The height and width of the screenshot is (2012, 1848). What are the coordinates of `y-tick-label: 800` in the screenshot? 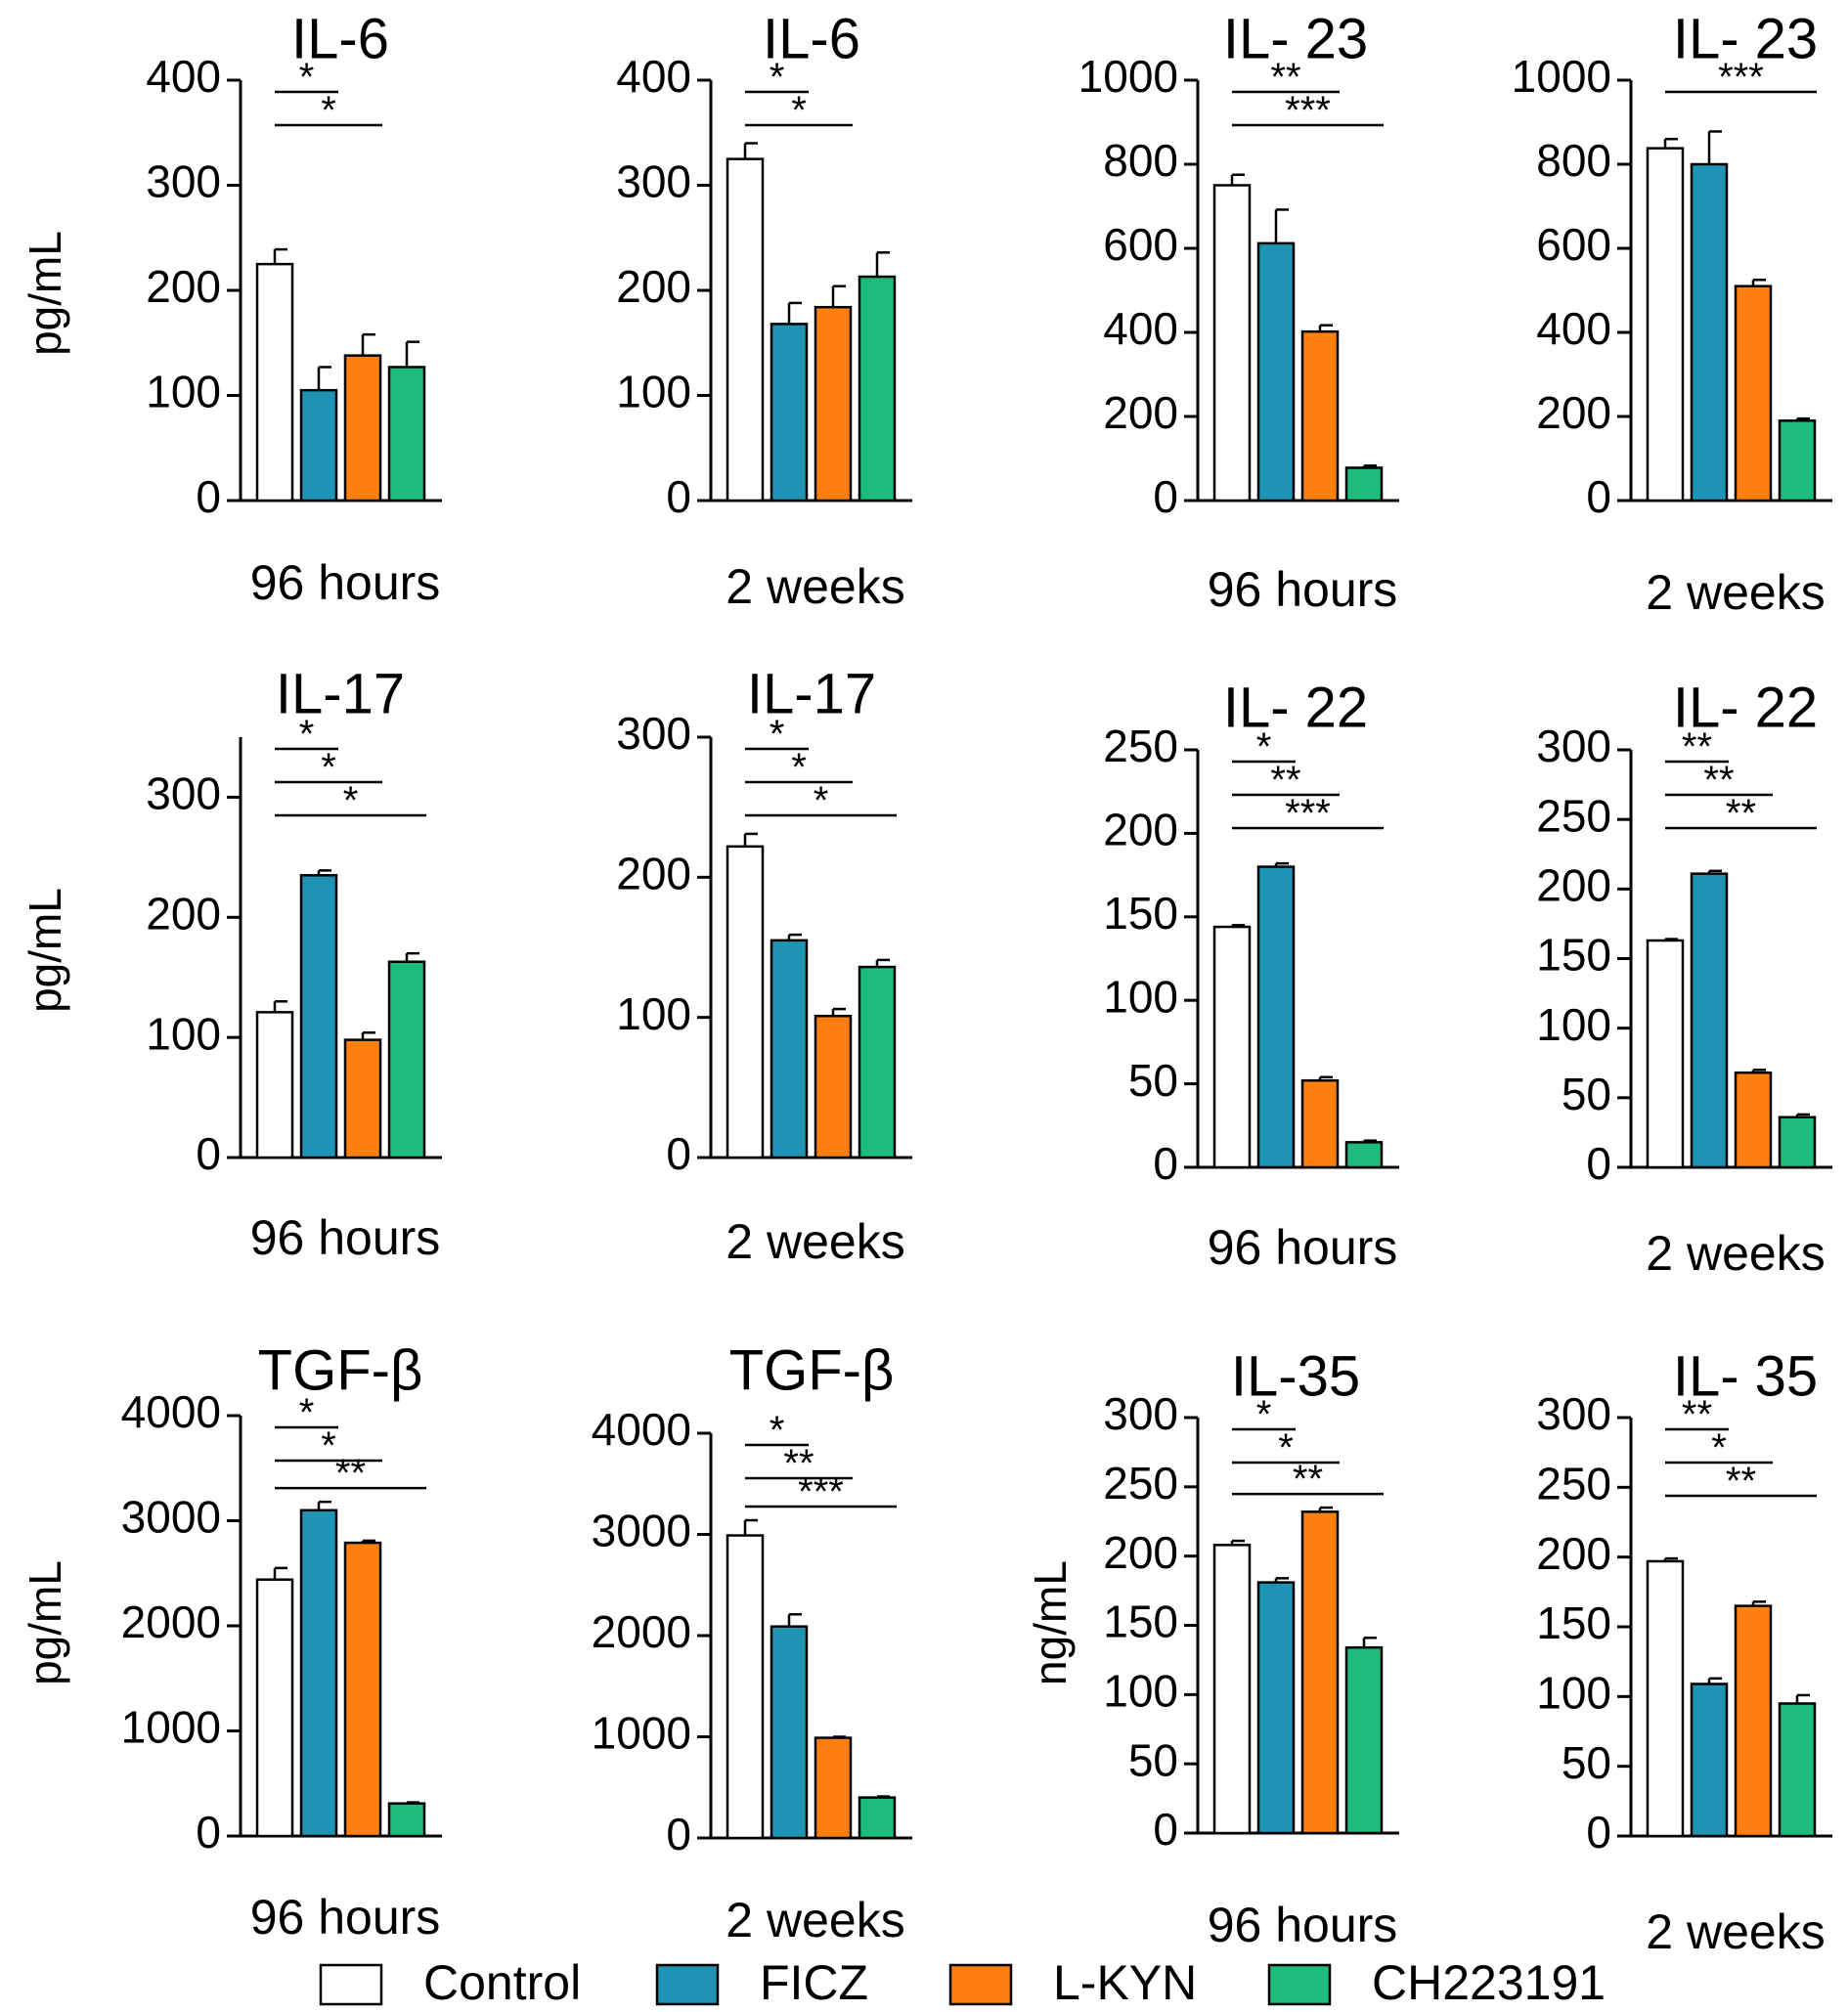 It's located at (1573, 160).